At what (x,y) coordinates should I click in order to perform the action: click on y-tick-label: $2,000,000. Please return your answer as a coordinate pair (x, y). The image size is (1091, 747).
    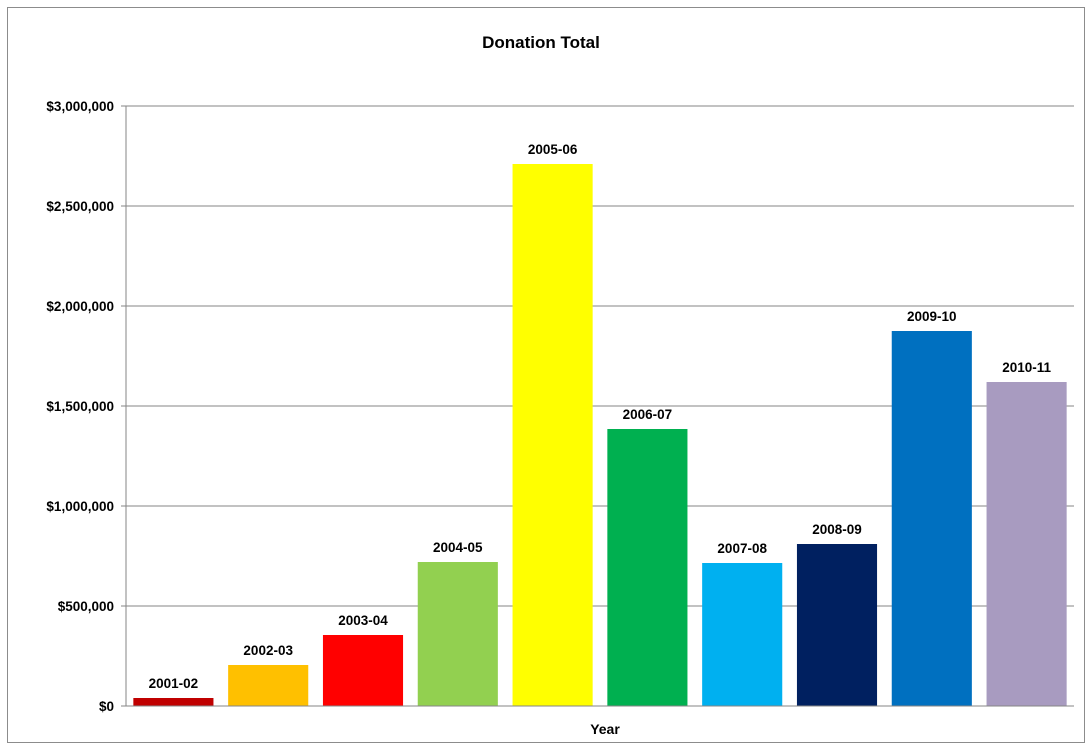
    Looking at the image, I should click on (80, 306).